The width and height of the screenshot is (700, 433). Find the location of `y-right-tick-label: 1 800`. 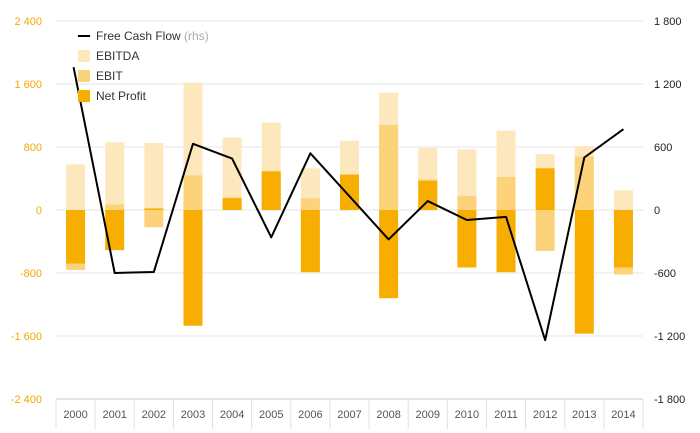

y-right-tick-label: 1 800 is located at coordinates (668, 22).